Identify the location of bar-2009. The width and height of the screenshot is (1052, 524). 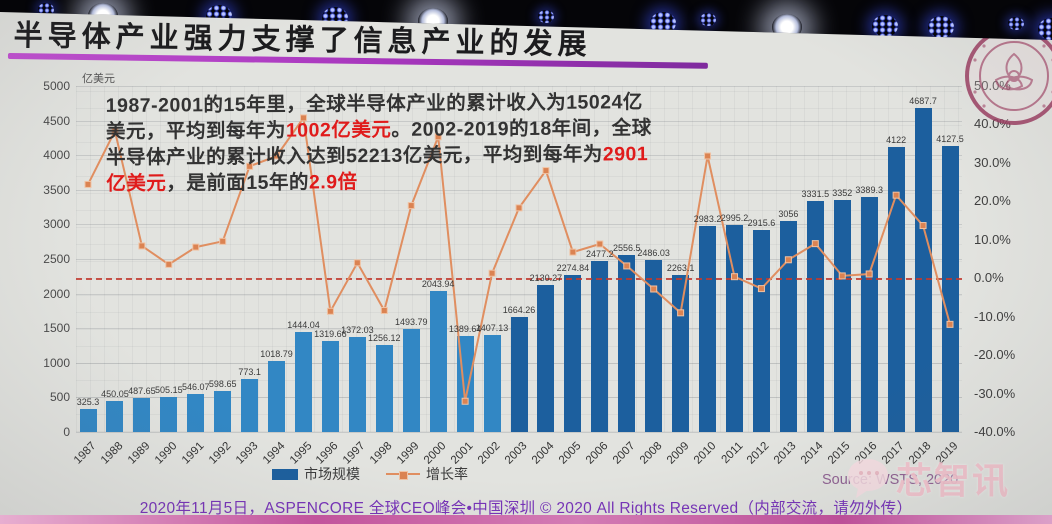
(681, 353).